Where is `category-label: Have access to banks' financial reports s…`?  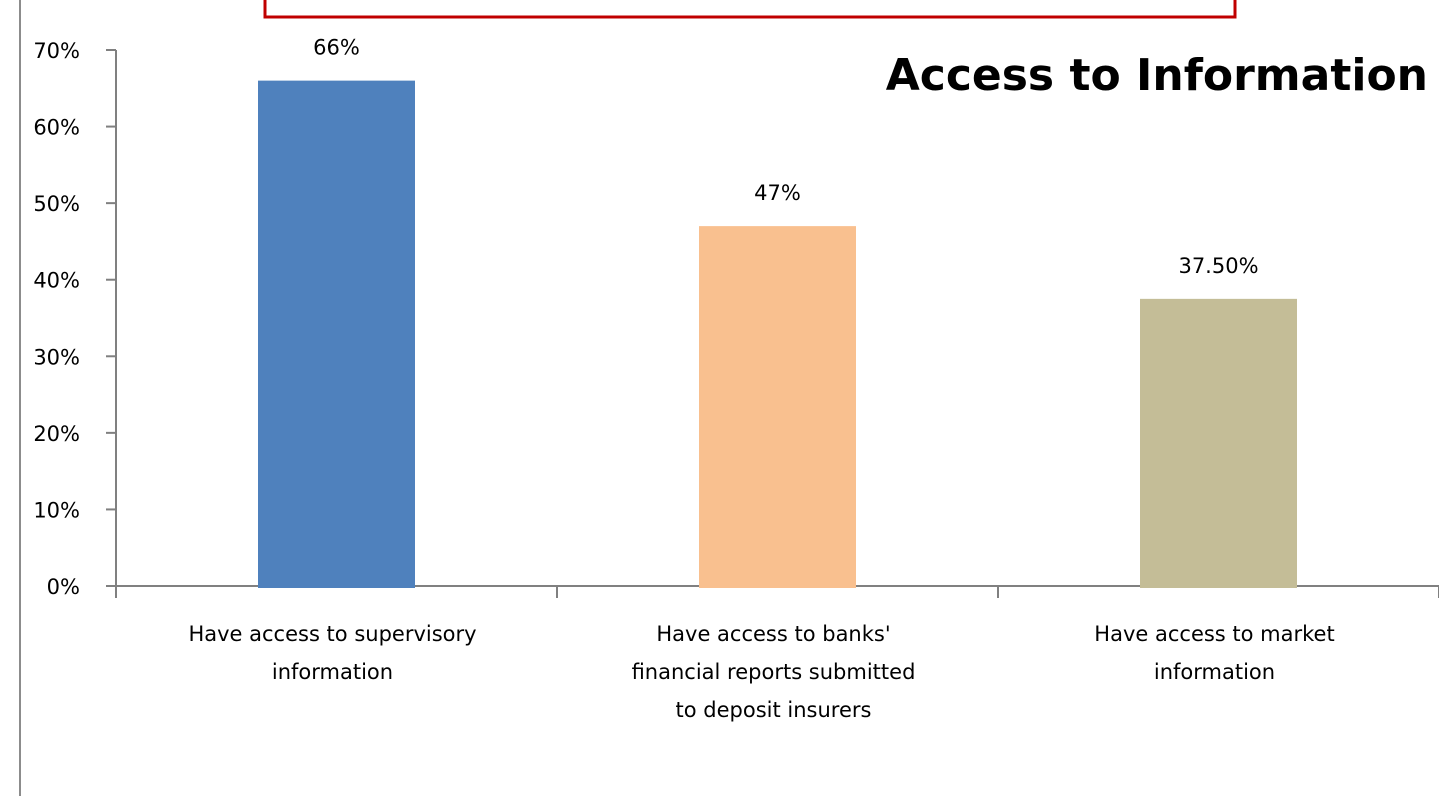 category-label: Have access to banks' financial reports s… is located at coordinates (774, 672).